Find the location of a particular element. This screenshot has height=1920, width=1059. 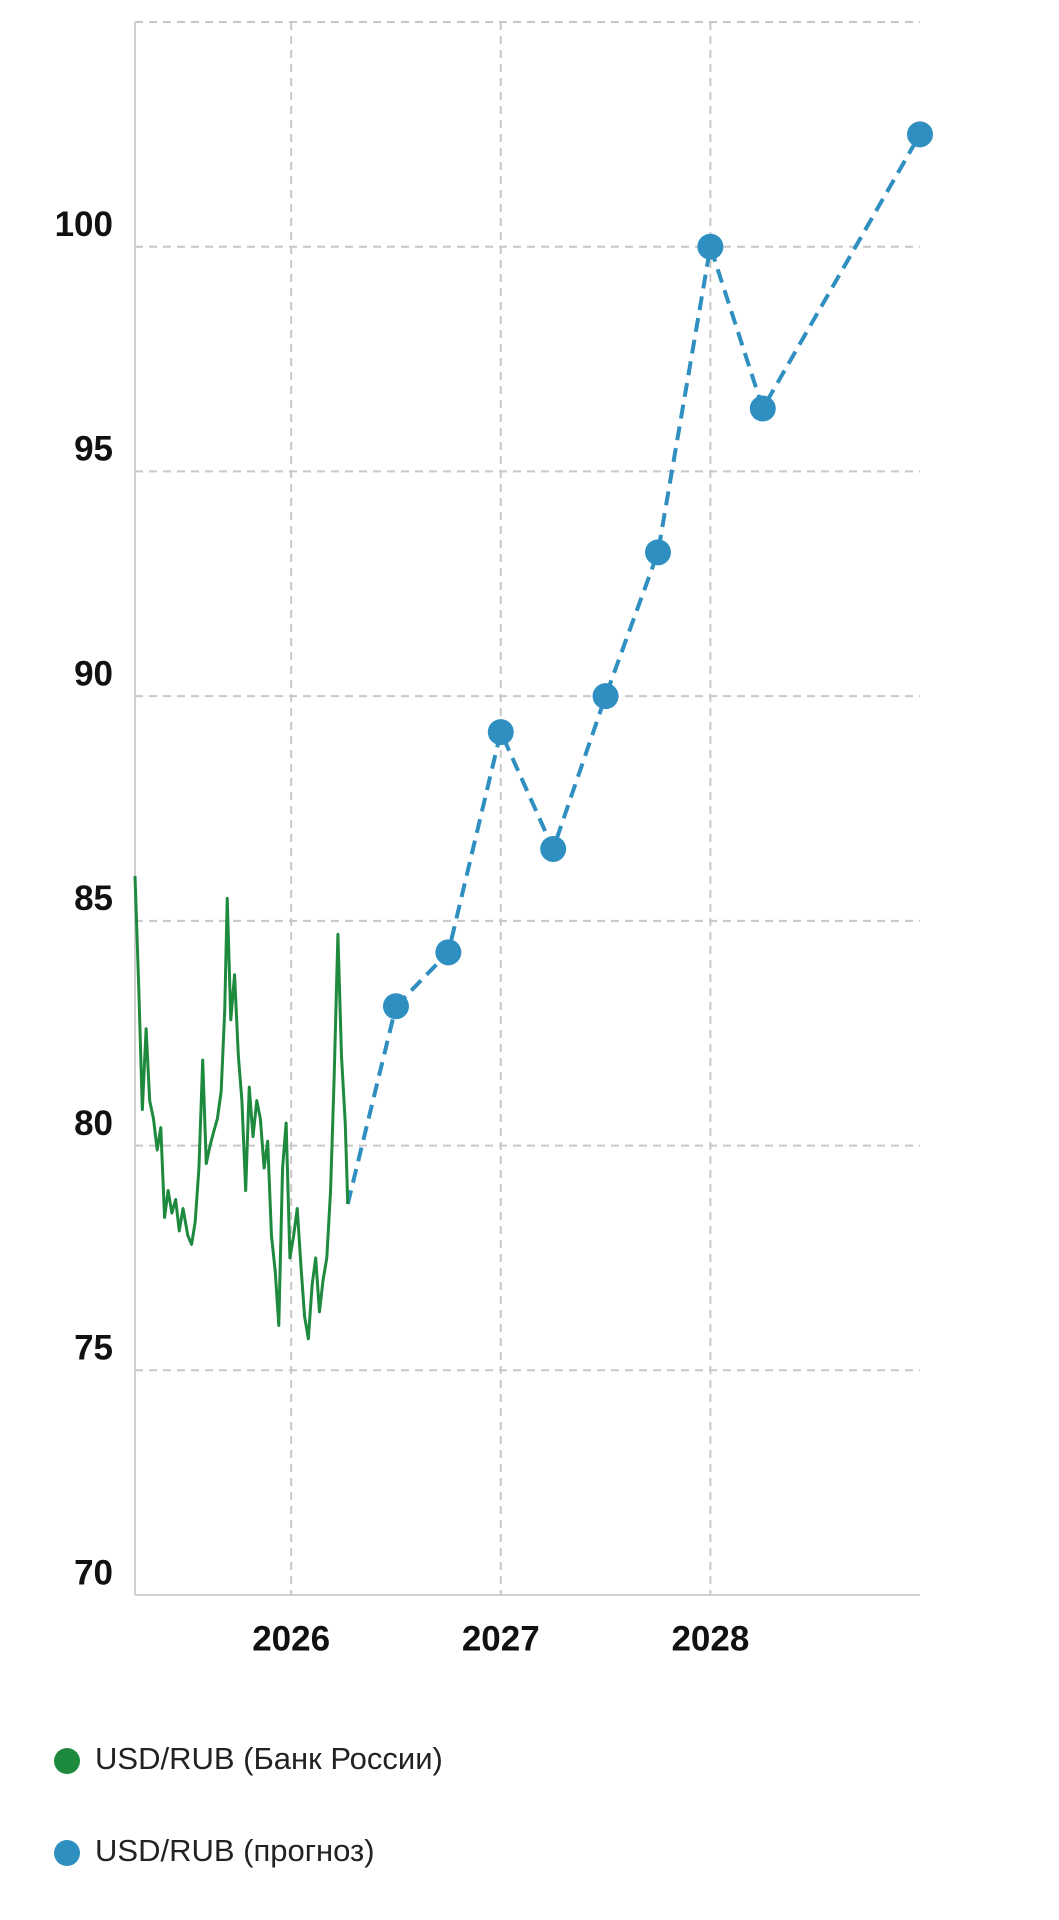

connector-line is located at coordinates (371, 1105).